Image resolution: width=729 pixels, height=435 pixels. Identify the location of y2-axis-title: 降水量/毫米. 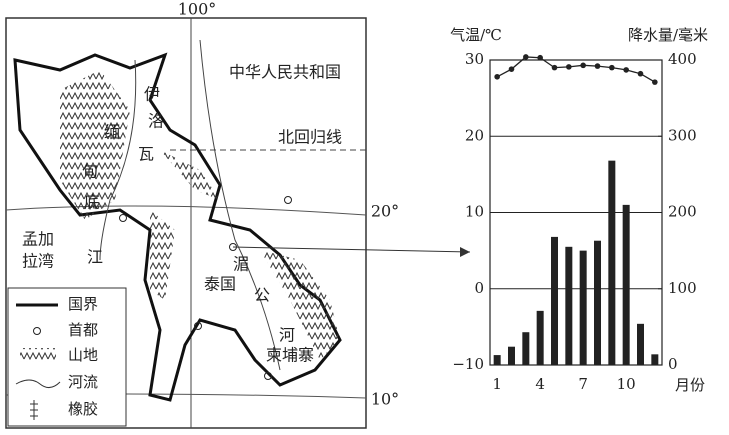
(668, 35).